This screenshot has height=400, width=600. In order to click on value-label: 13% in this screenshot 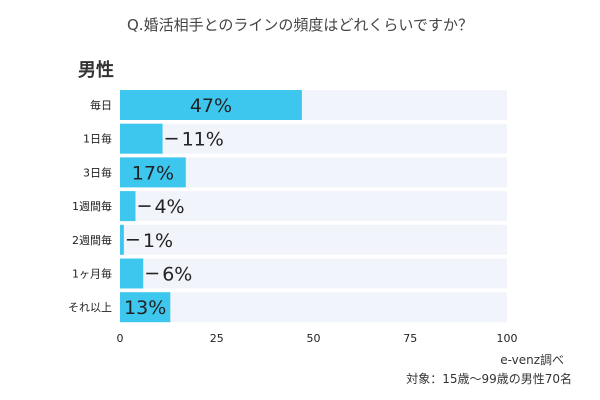, I will do `click(145, 308)`.